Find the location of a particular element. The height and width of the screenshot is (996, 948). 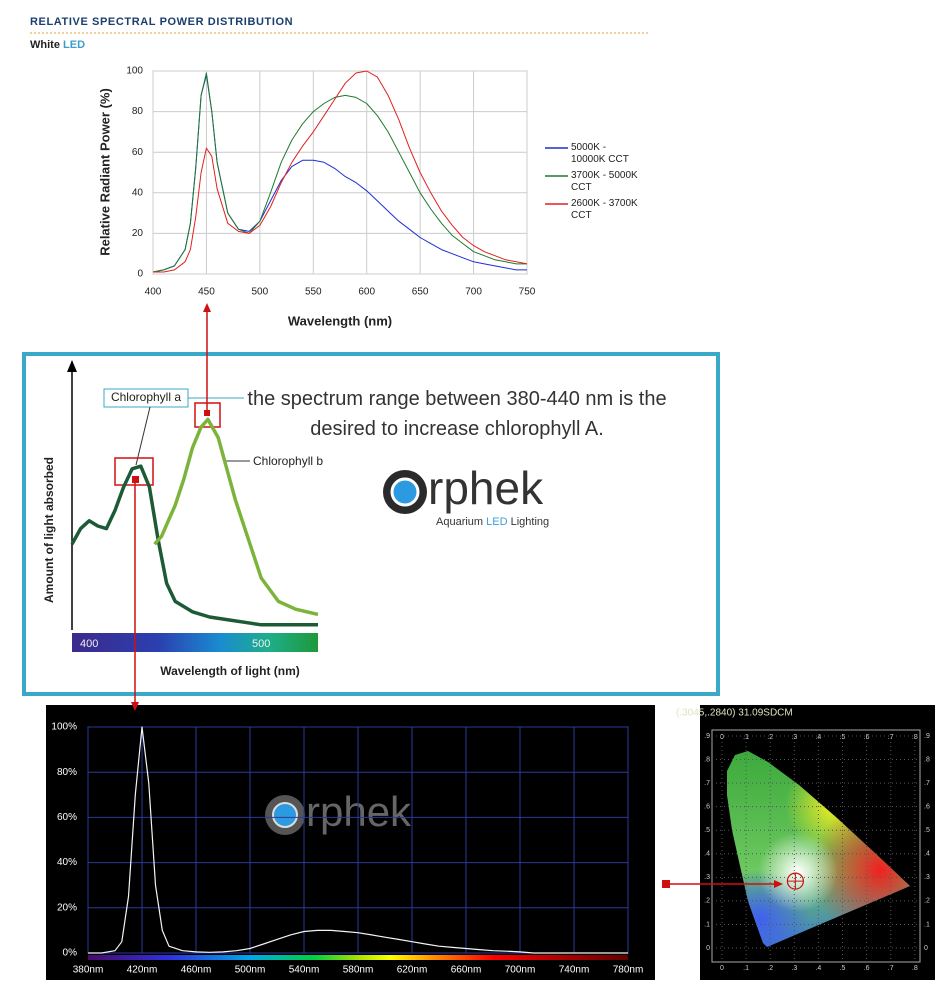

subtitle: White LED is located at coordinates (57, 45).